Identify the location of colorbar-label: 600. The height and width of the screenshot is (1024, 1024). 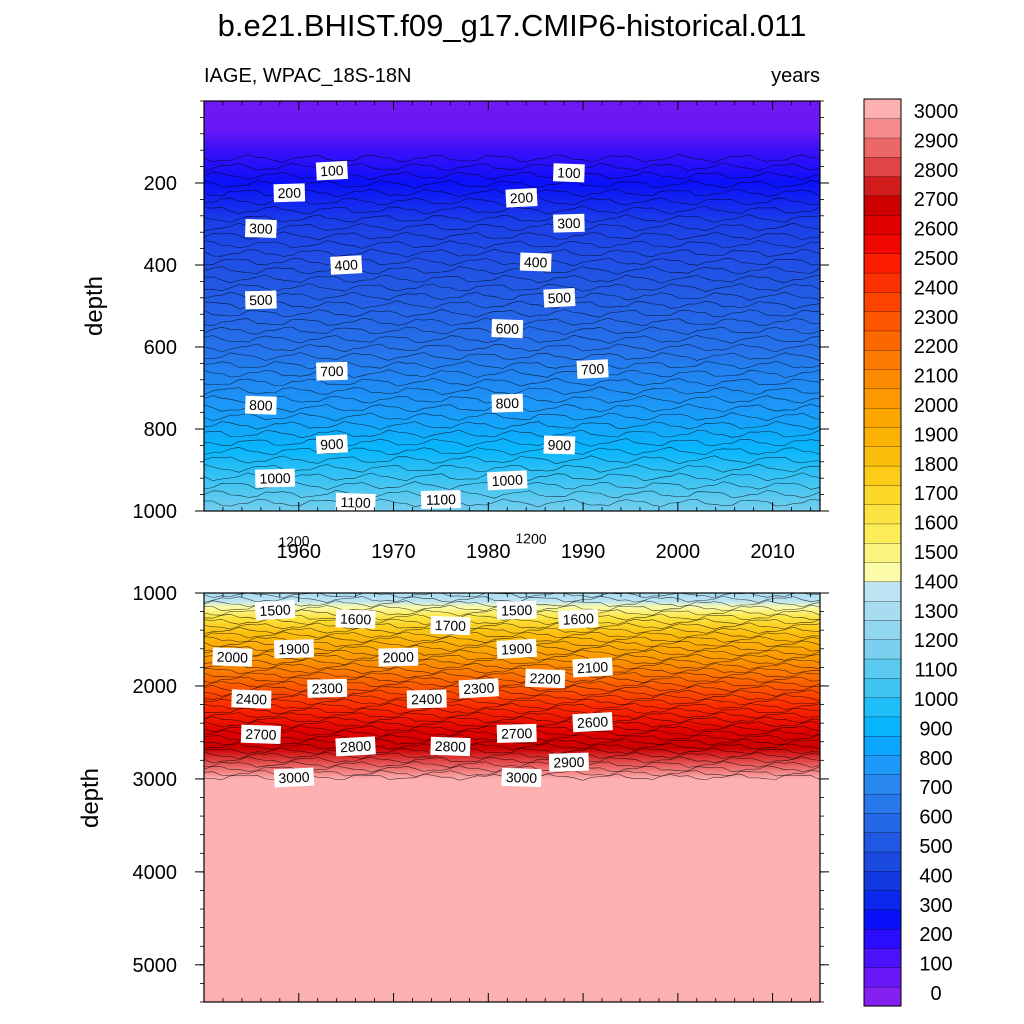
(935, 818).